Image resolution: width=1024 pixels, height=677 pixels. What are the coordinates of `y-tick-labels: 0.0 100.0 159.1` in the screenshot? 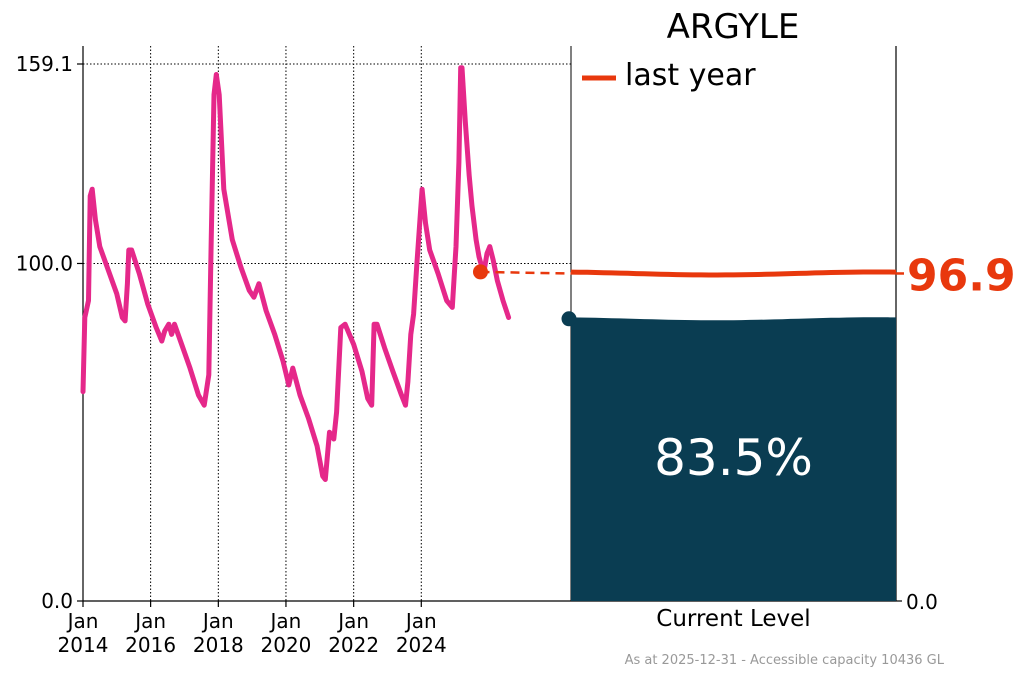 It's located at (44, 332).